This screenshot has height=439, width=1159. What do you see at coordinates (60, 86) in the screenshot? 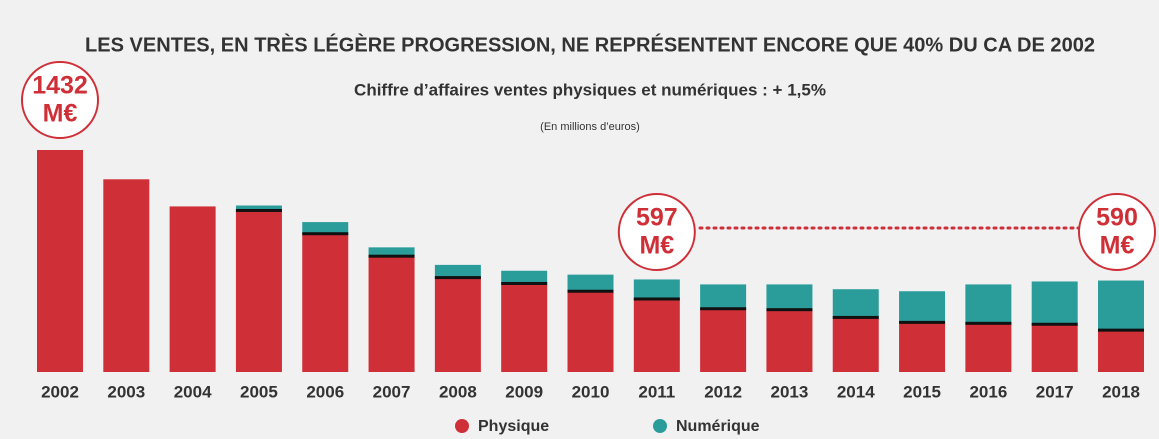
I see `callout-text: 1432` at bounding box center [60, 86].